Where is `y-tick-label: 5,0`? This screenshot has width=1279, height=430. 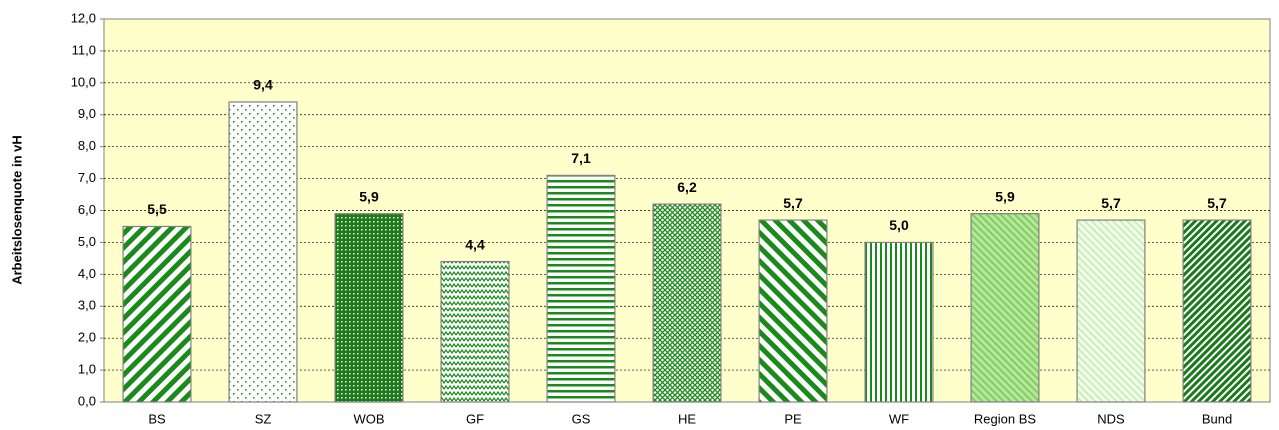 y-tick-label: 5,0 is located at coordinates (87, 241).